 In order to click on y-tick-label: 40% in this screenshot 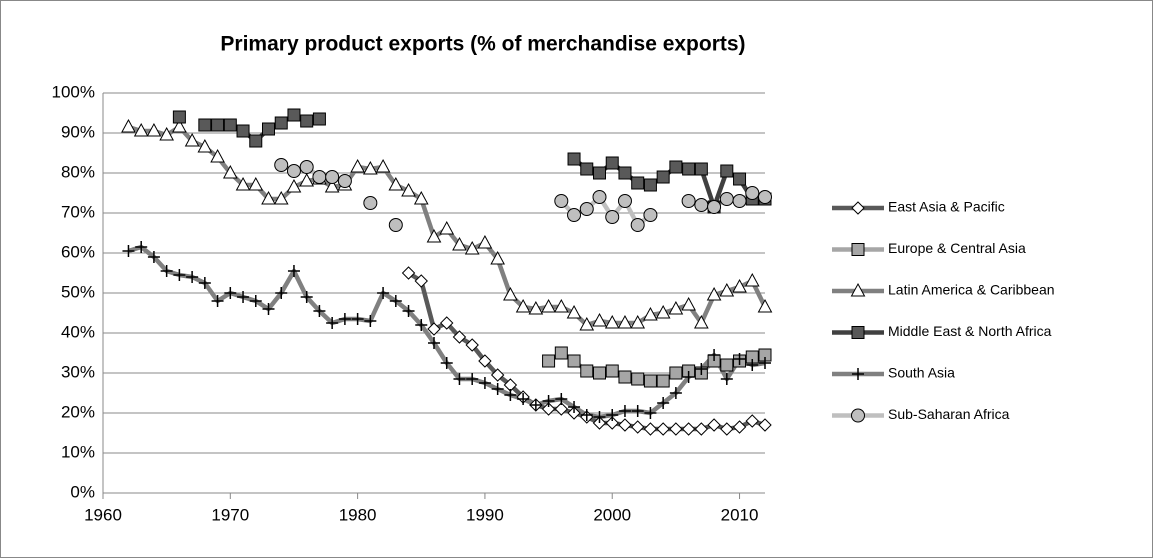, I will do `click(78, 331)`.